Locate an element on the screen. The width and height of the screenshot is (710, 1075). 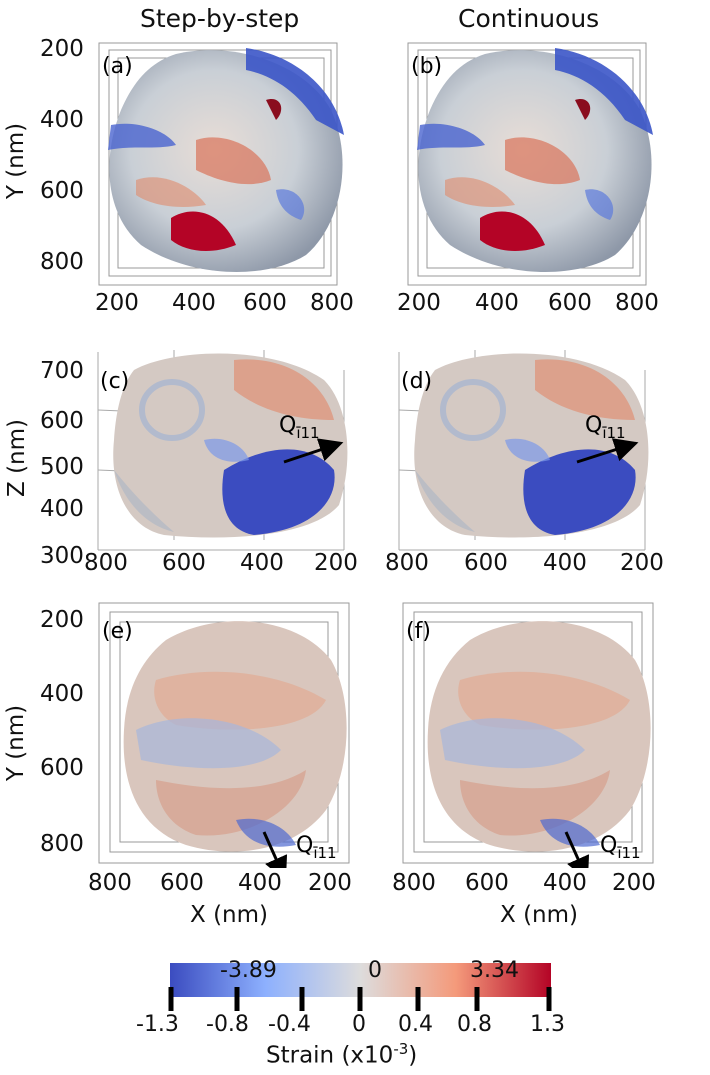
row1-y-axis-label: Y (nm) is located at coordinates (16, 161).